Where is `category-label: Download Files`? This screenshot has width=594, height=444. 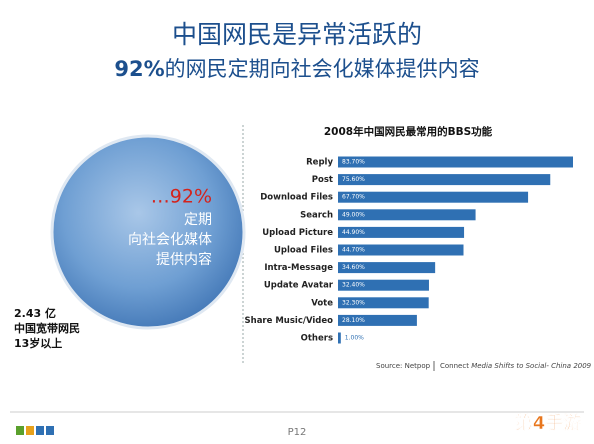
category-label: Download Files is located at coordinates (296, 198).